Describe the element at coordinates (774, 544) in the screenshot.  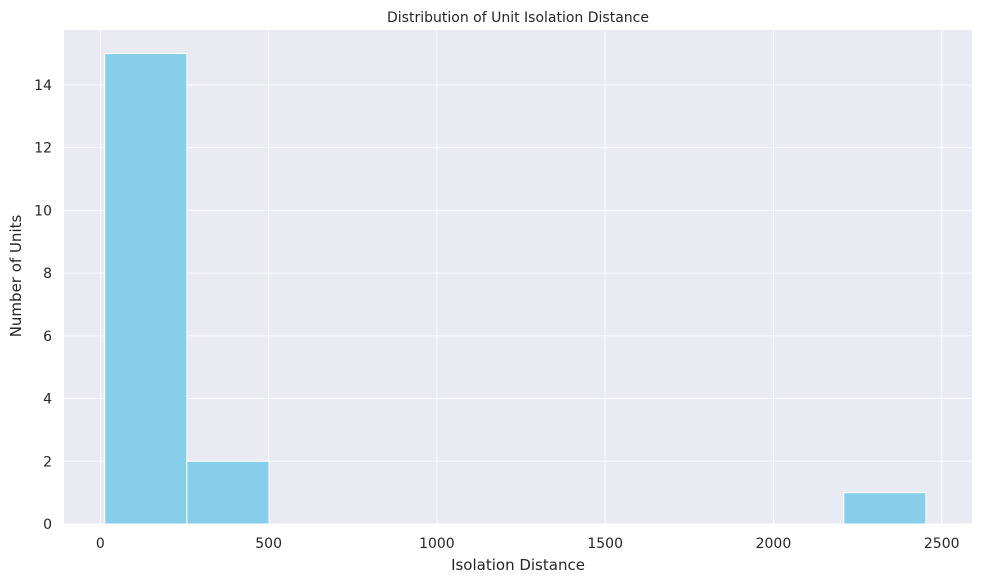
I see `x-tick-label: 2000` at that location.